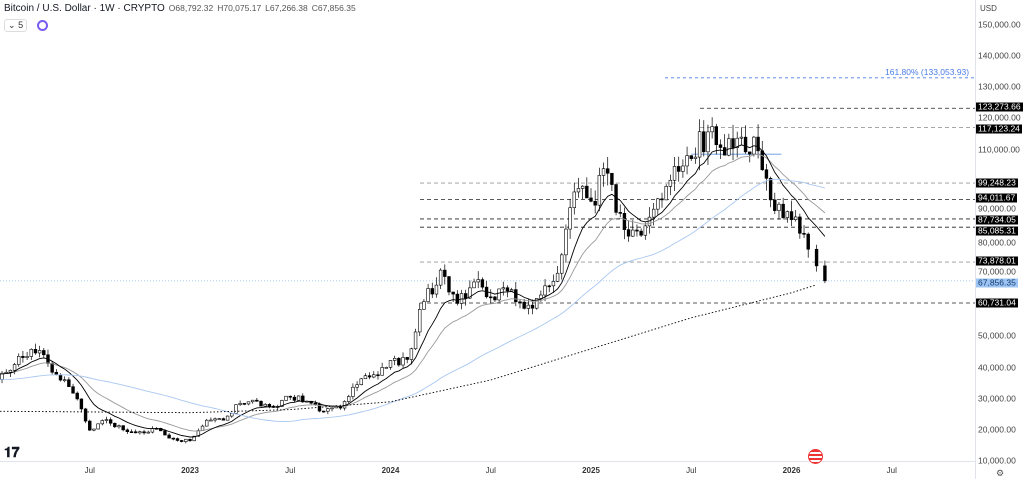 The image size is (1023, 480). I want to click on price-axis-label: 130,000.00, so click(999, 86).